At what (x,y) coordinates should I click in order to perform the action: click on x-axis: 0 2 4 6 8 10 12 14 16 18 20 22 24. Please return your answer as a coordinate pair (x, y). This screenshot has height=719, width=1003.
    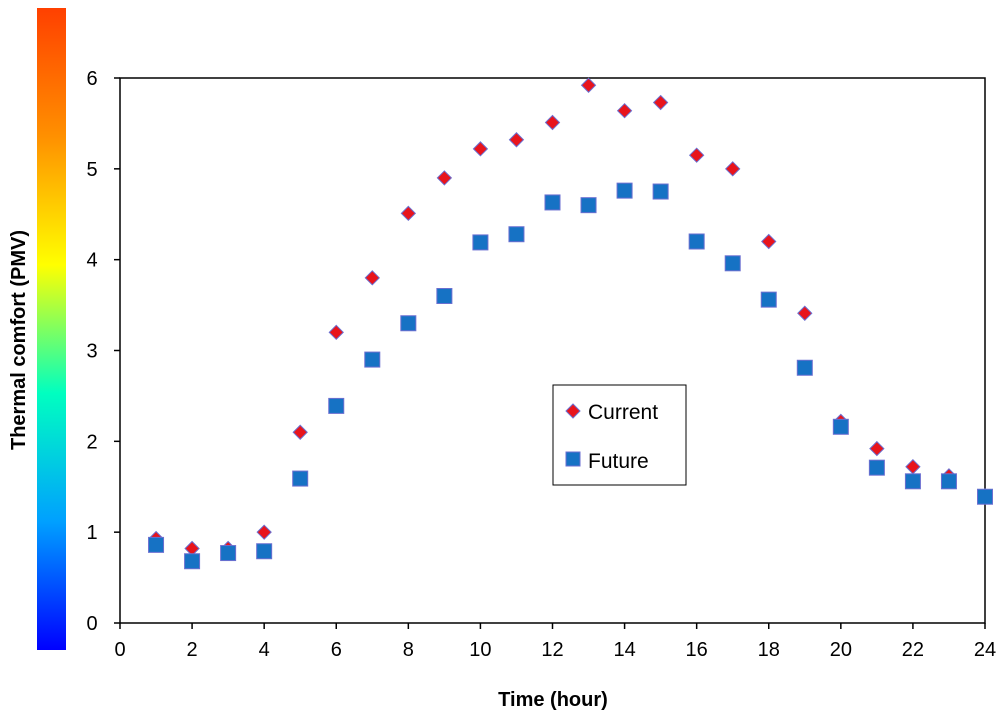
    Looking at the image, I should click on (555, 642).